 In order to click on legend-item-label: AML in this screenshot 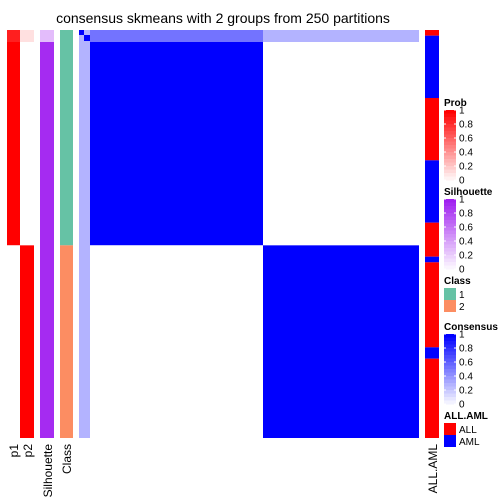, I will do `click(469, 442)`.